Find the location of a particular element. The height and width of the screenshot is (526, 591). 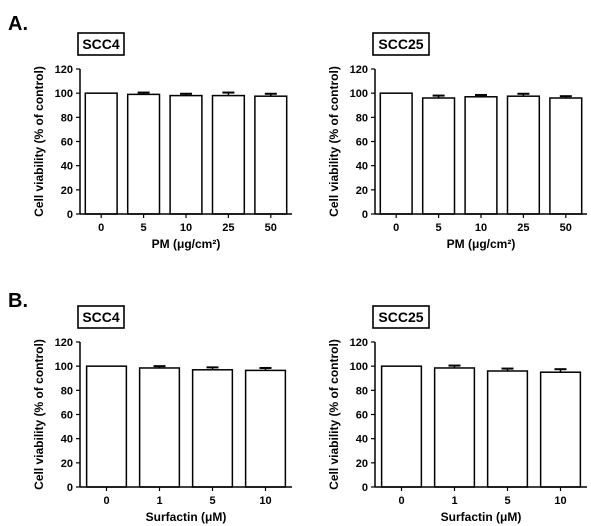

panel-letter-a: A. is located at coordinates (18, 24).